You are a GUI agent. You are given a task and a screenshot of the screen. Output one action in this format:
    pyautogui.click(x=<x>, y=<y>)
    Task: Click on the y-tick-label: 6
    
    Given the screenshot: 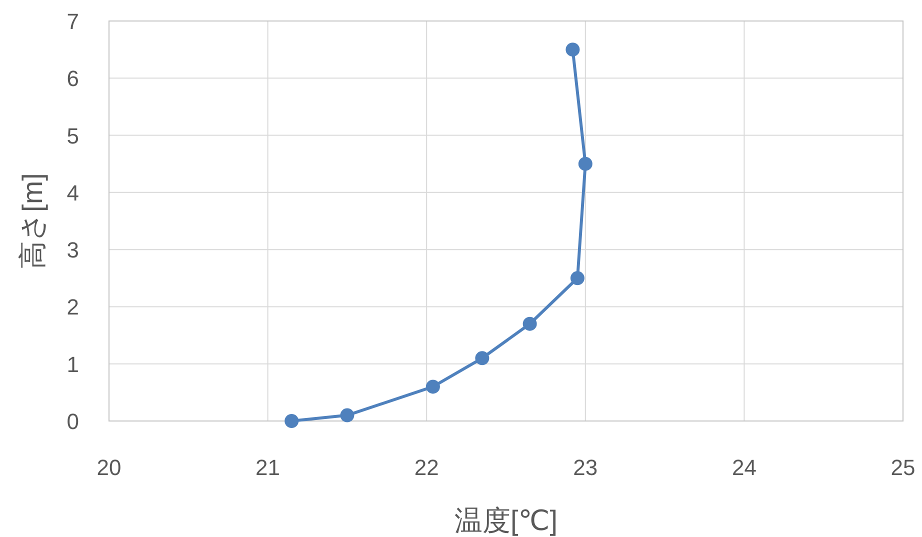 What is the action you would take?
    pyautogui.click(x=72, y=79)
    